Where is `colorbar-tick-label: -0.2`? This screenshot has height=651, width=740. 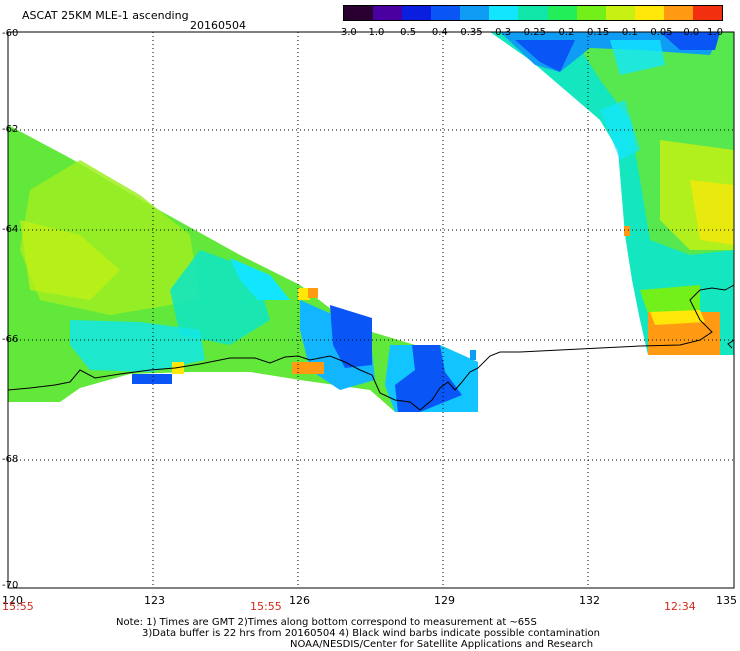
colorbar-tick-label: -0.2 is located at coordinates (564, 32).